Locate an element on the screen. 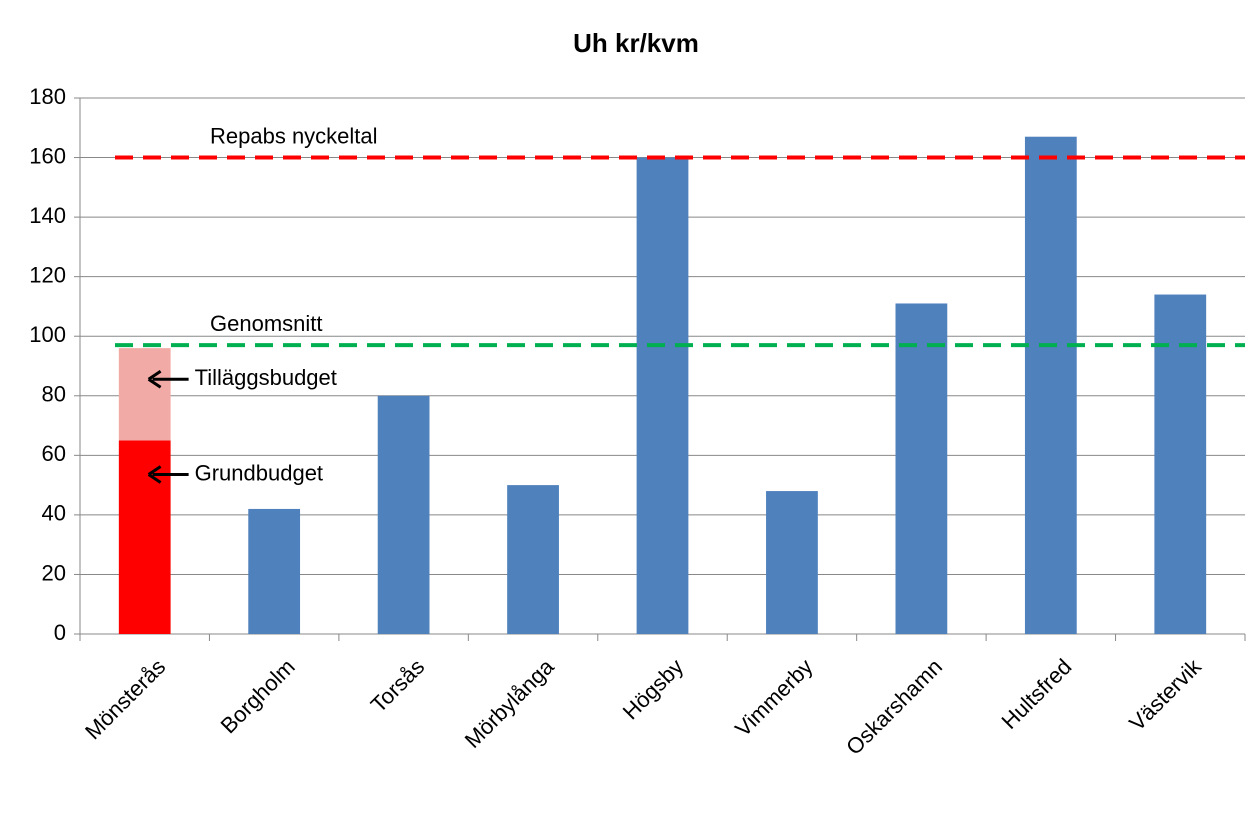 The width and height of the screenshot is (1259, 817). y-tick-label: 140 is located at coordinates (47, 215).